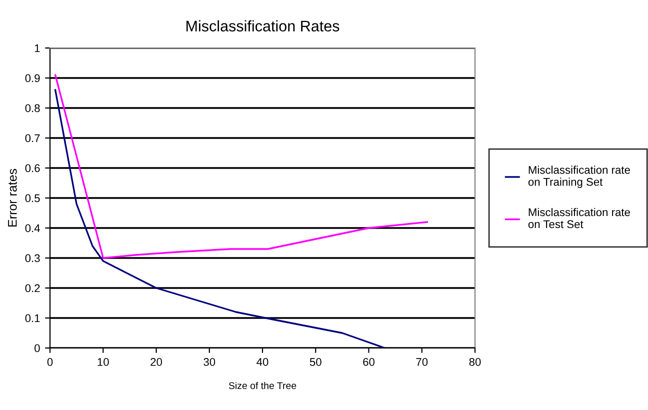 The height and width of the screenshot is (410, 648). I want to click on x-tick-label: 20, so click(156, 362).